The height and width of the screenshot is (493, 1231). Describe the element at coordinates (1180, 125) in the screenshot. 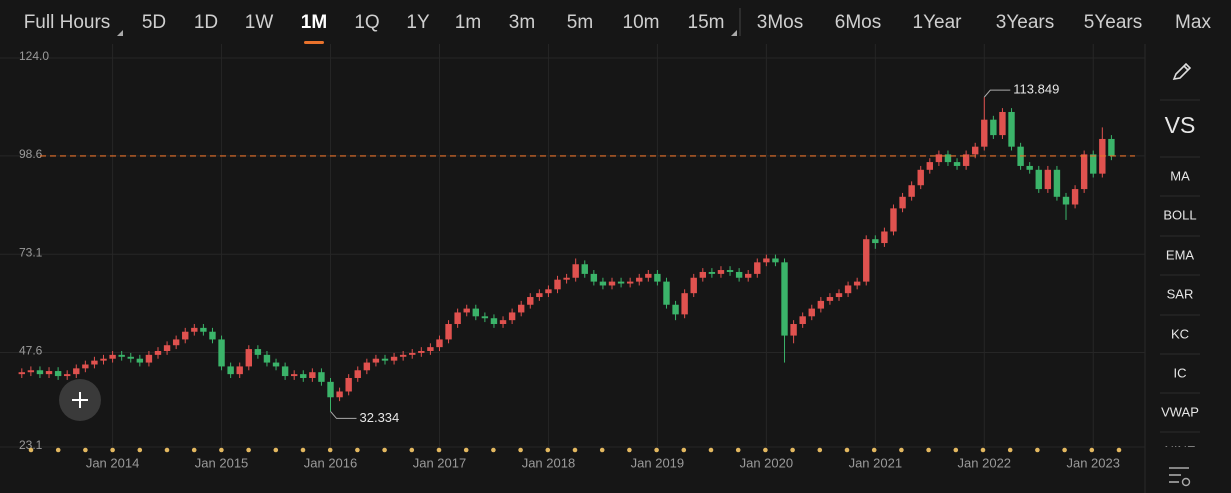

I see `indicator-button: VS` at that location.